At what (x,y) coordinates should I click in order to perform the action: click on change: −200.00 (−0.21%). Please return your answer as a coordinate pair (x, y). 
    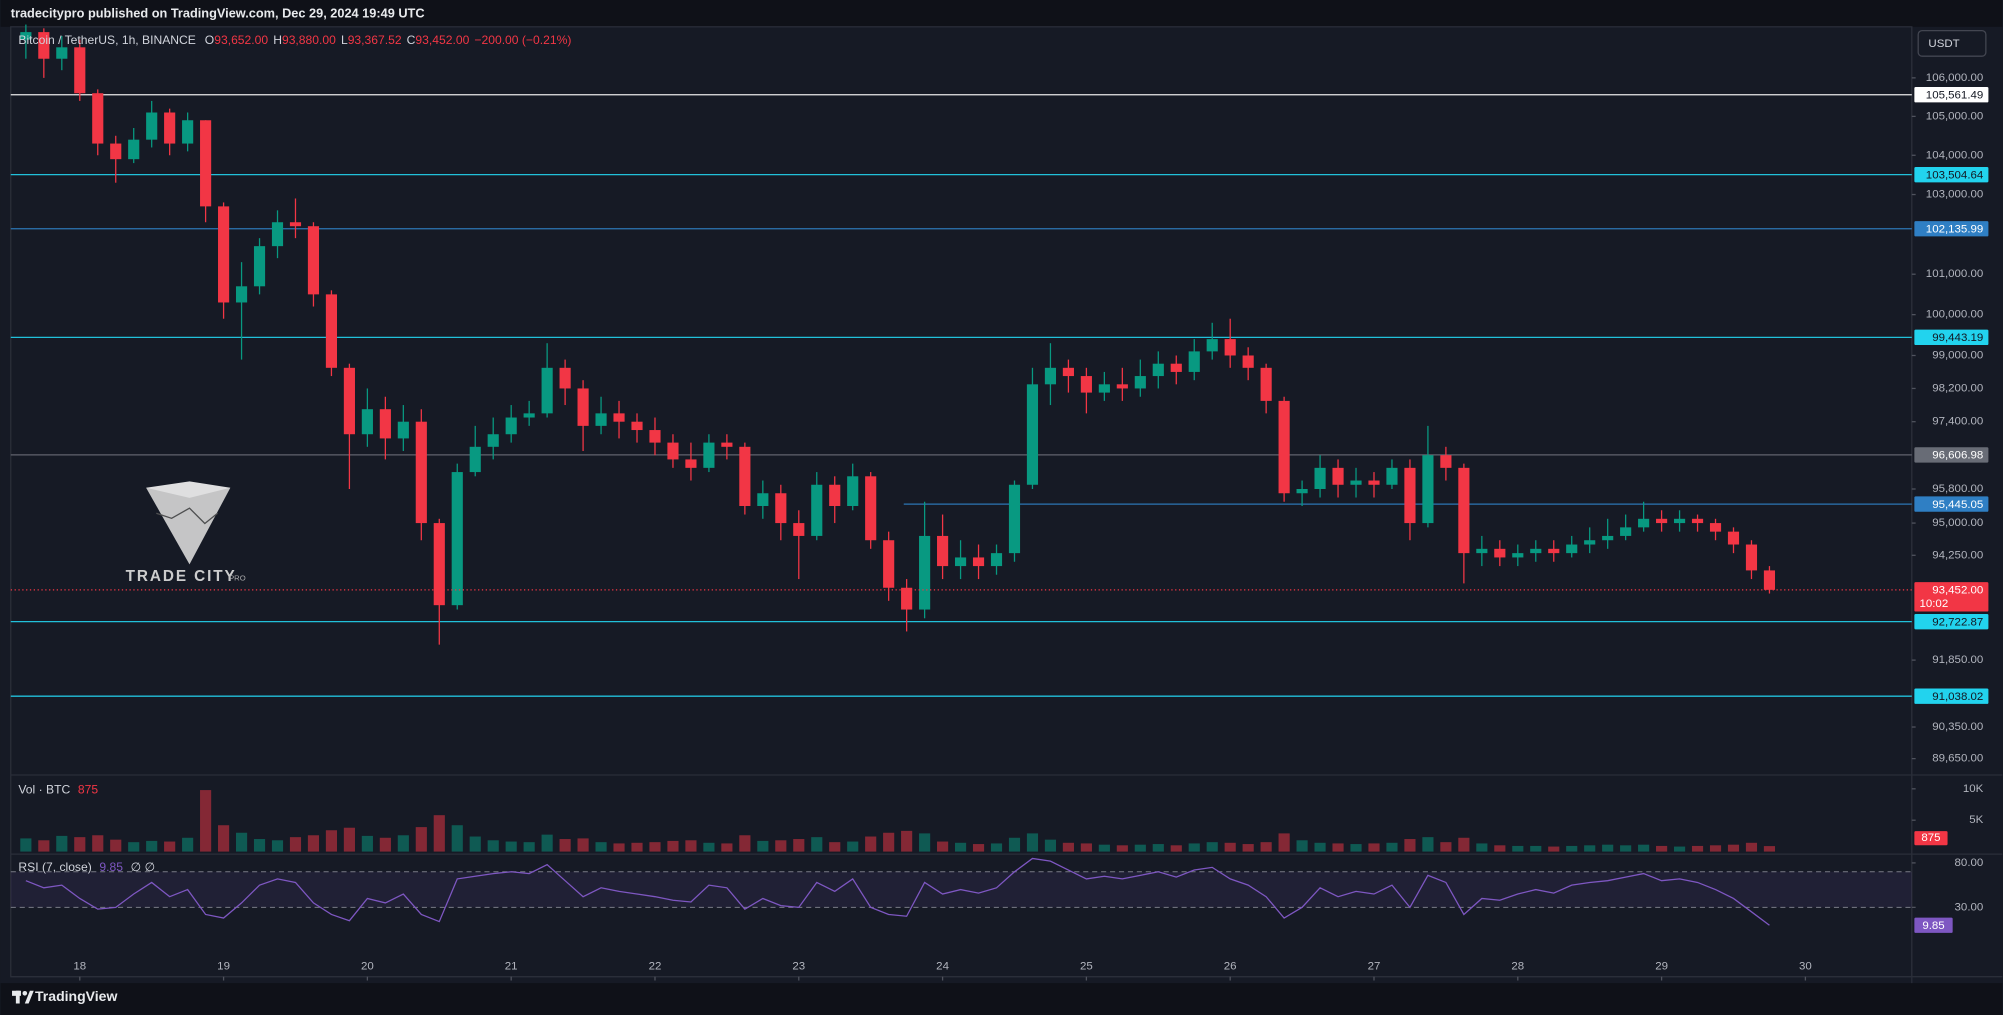
    Looking at the image, I should click on (522, 40).